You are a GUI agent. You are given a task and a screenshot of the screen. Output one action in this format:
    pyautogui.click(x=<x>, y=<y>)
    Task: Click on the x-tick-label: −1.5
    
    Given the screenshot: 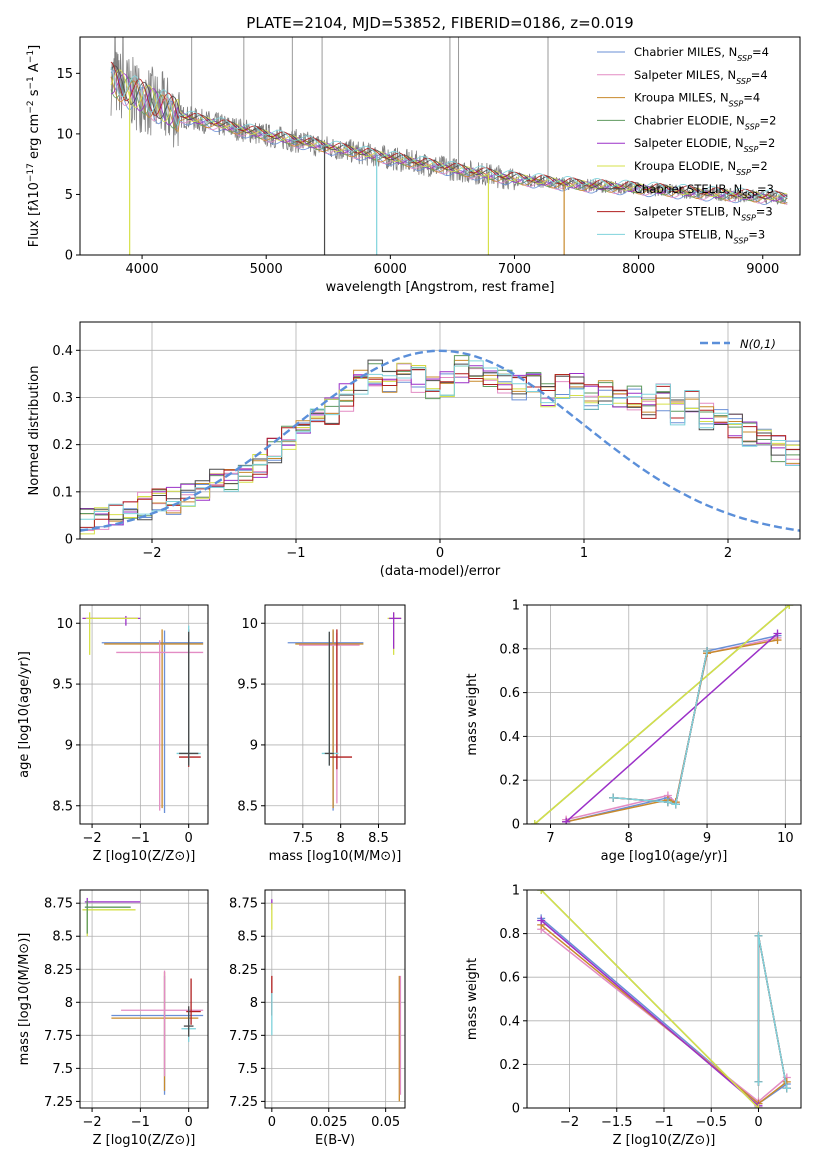 What is the action you would take?
    pyautogui.click(x=617, y=1122)
    